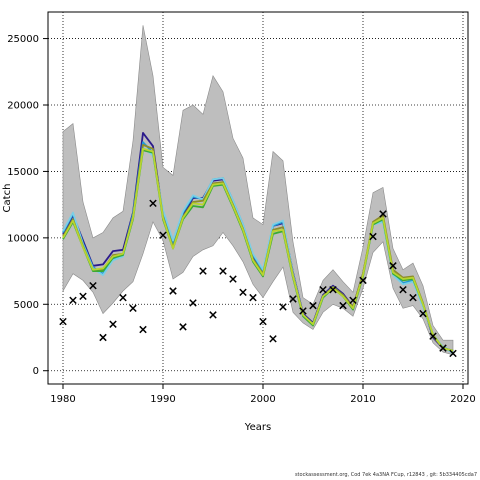 The image size is (480, 480). Describe the element at coordinates (362, 399) in the screenshot. I see `x-tick-label: 2010` at that location.